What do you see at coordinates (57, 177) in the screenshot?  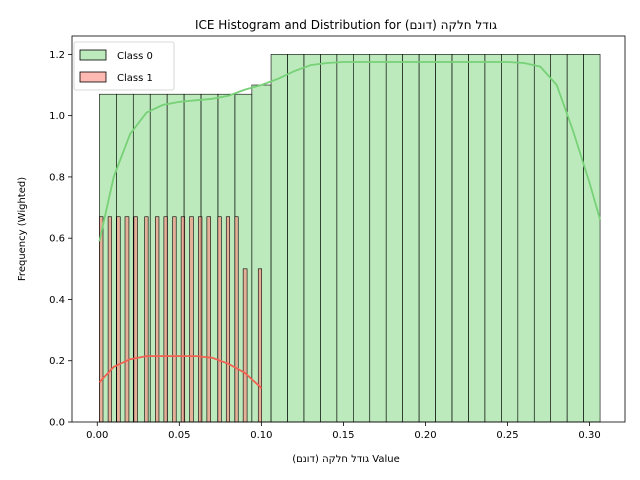 I see `y-tick-label: 0.8` at bounding box center [57, 177].